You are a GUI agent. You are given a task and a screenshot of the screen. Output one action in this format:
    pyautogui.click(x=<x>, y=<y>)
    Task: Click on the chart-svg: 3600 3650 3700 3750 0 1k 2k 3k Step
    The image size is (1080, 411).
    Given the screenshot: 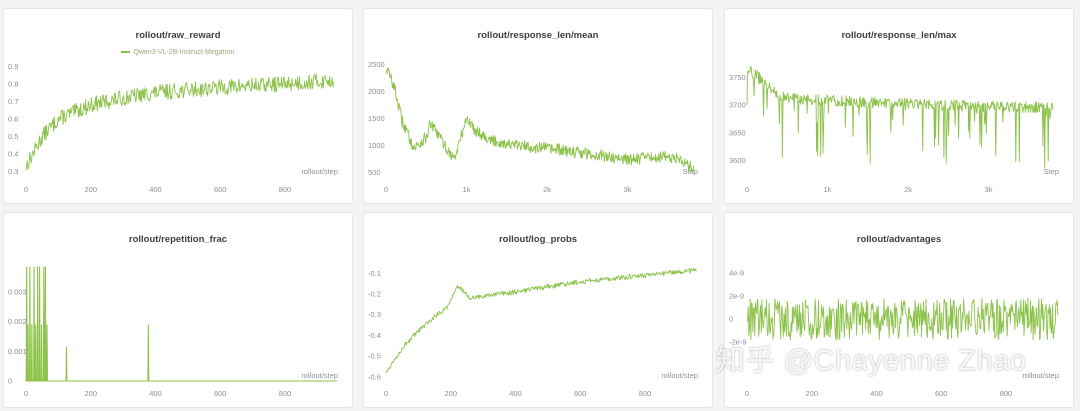 What is the action you would take?
    pyautogui.click(x=894, y=130)
    